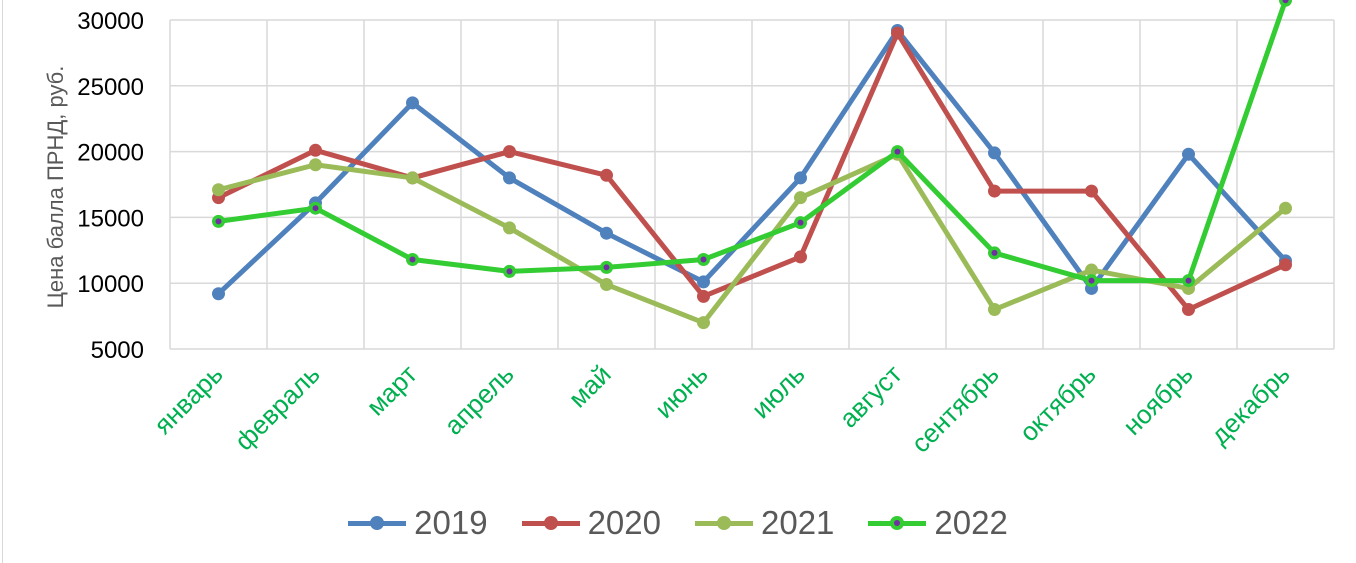 This screenshot has width=1356, height=563. Describe the element at coordinates (479, 400) in the screenshot. I see `x-category-label: апрель` at that location.